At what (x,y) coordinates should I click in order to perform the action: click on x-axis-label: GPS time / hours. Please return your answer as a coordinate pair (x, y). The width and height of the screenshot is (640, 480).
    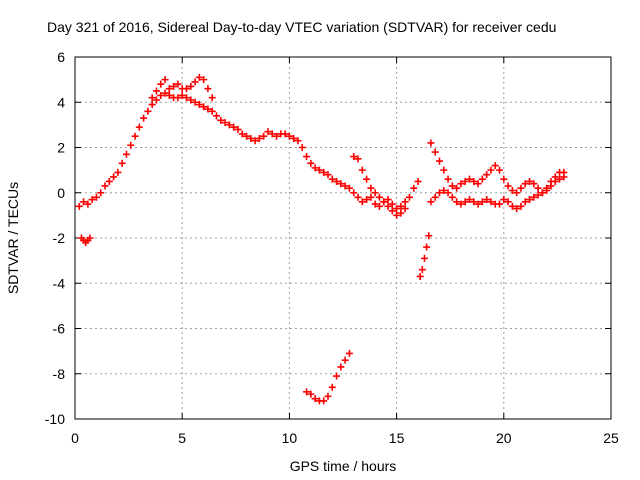
    Looking at the image, I should click on (343, 466).